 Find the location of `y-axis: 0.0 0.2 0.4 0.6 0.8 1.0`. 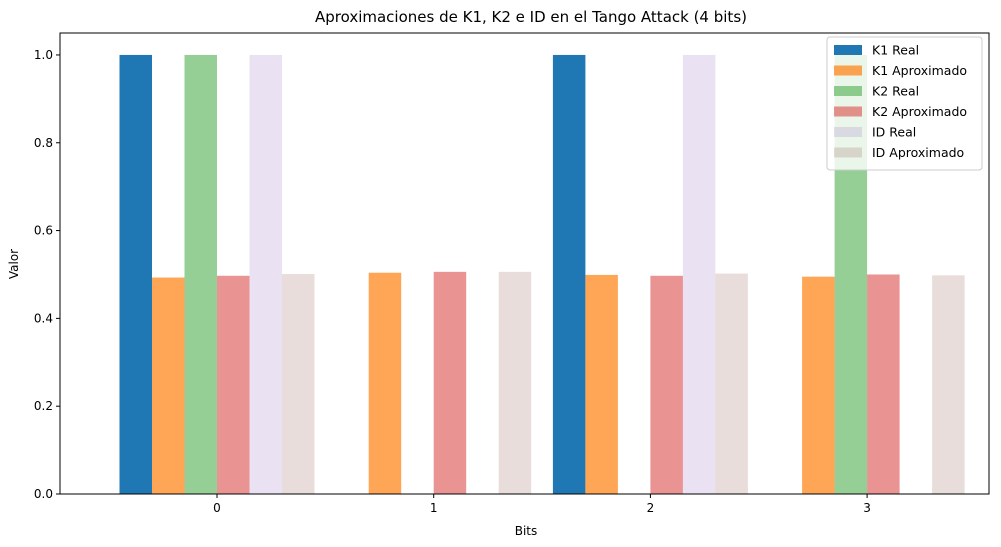

y-axis: 0.0 0.2 0.4 0.6 0.8 1.0 is located at coordinates (47, 274).